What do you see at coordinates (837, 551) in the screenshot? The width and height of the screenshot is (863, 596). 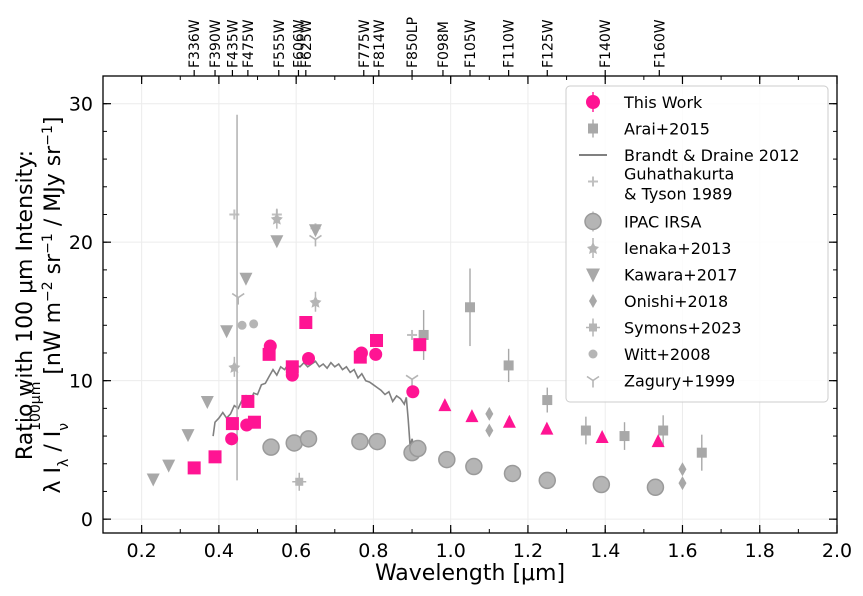 I see `x-tick-label: 2.0` at bounding box center [837, 551].